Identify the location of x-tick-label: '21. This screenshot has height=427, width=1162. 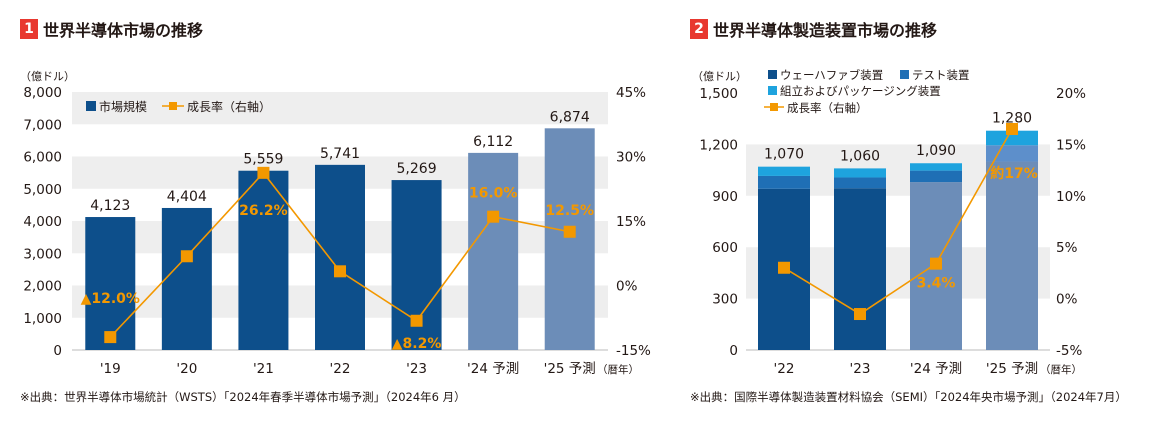
(263, 369).